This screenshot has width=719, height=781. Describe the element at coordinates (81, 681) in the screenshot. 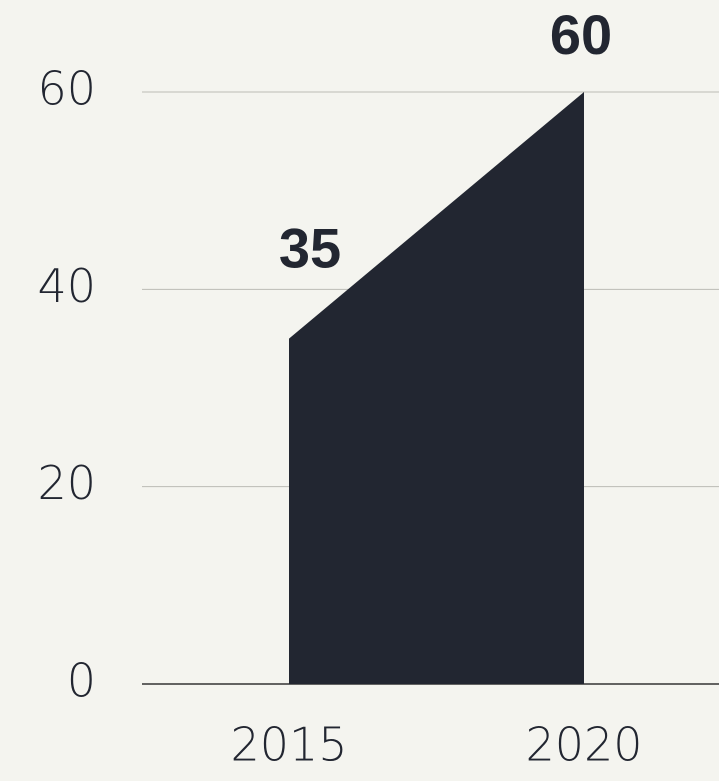

I see `y-tick-label: 0` at that location.